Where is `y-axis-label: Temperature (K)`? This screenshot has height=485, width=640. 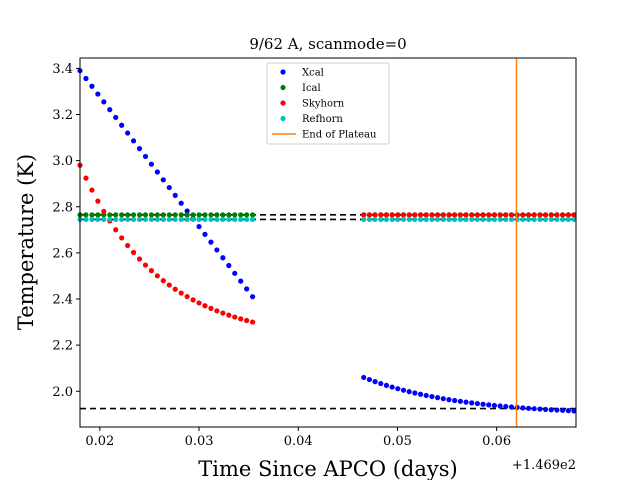
y-axis-label: Temperature (K) is located at coordinates (26, 242).